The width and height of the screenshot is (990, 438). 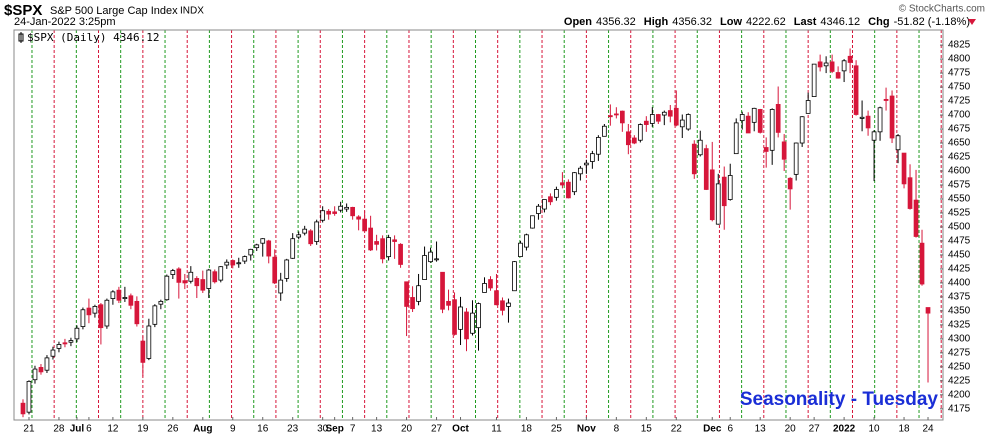 I want to click on x-tick-label: 16, so click(x=263, y=429).